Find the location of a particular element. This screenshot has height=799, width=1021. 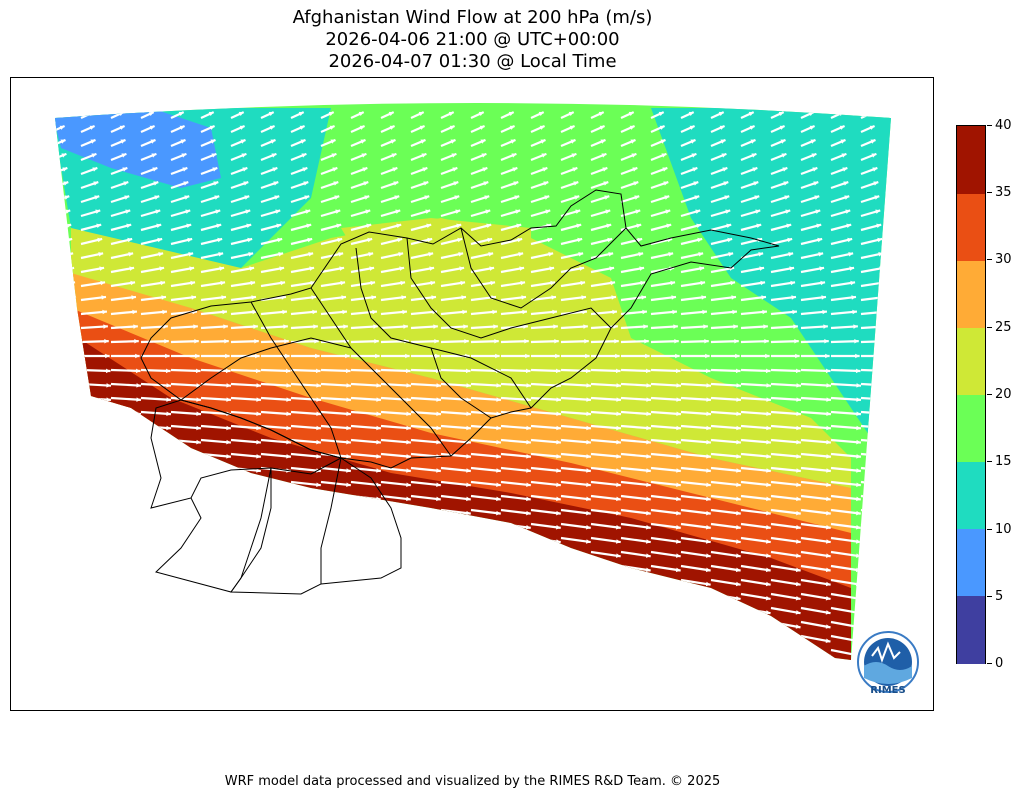

colorbar-tick-label: 30 is located at coordinates (1003, 259).